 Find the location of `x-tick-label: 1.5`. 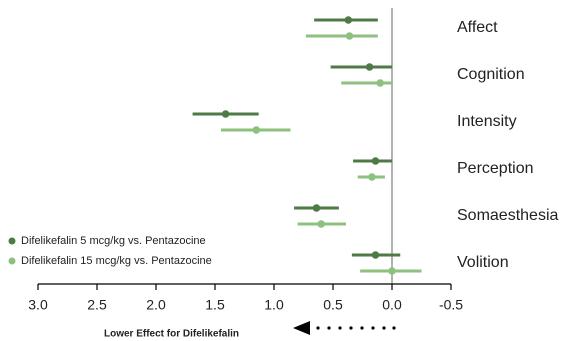

x-tick-label: 1.5 is located at coordinates (215, 305).